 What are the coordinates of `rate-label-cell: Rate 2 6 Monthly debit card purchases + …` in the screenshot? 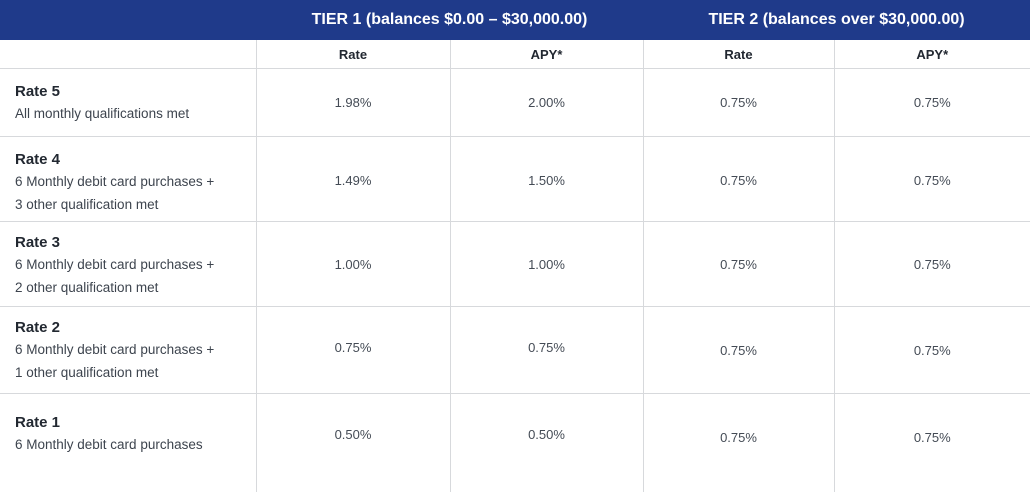 It's located at (128, 350).